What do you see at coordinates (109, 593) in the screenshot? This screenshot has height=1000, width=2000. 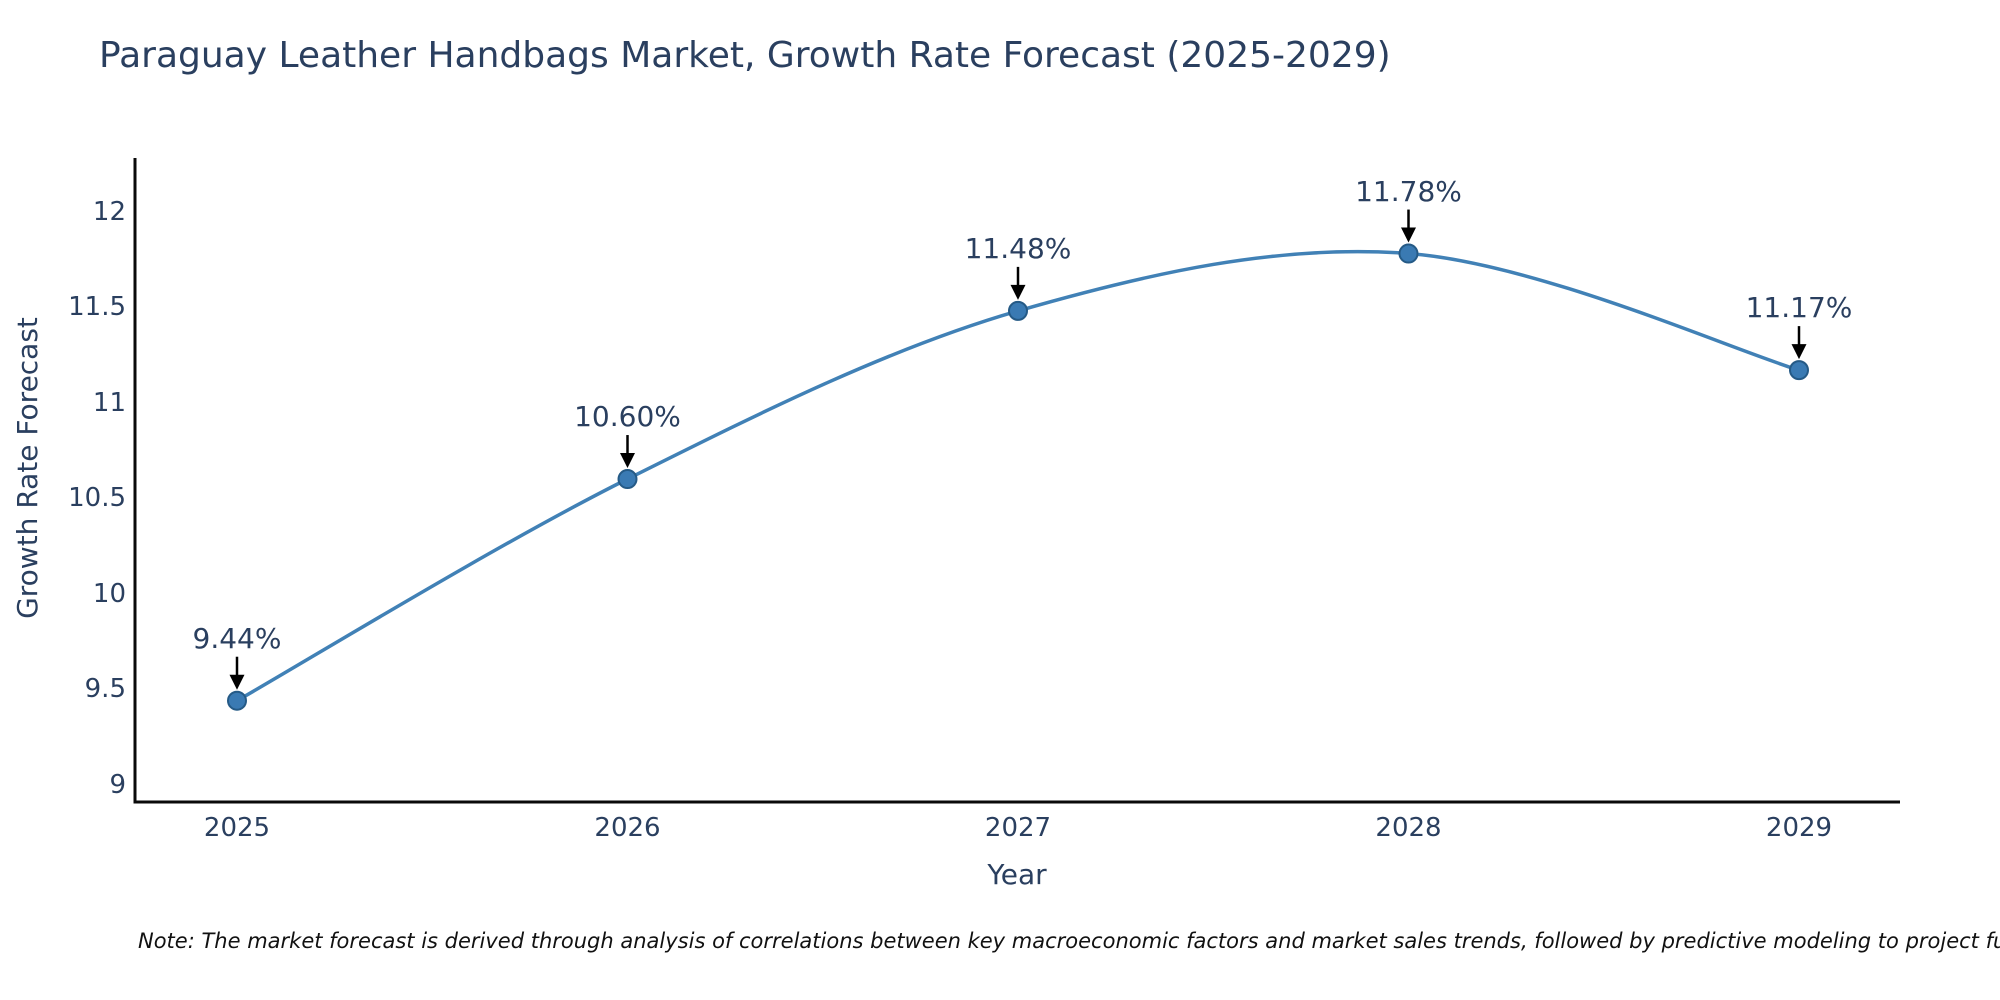 I see `y-tick-label-10: 10` at bounding box center [109, 593].